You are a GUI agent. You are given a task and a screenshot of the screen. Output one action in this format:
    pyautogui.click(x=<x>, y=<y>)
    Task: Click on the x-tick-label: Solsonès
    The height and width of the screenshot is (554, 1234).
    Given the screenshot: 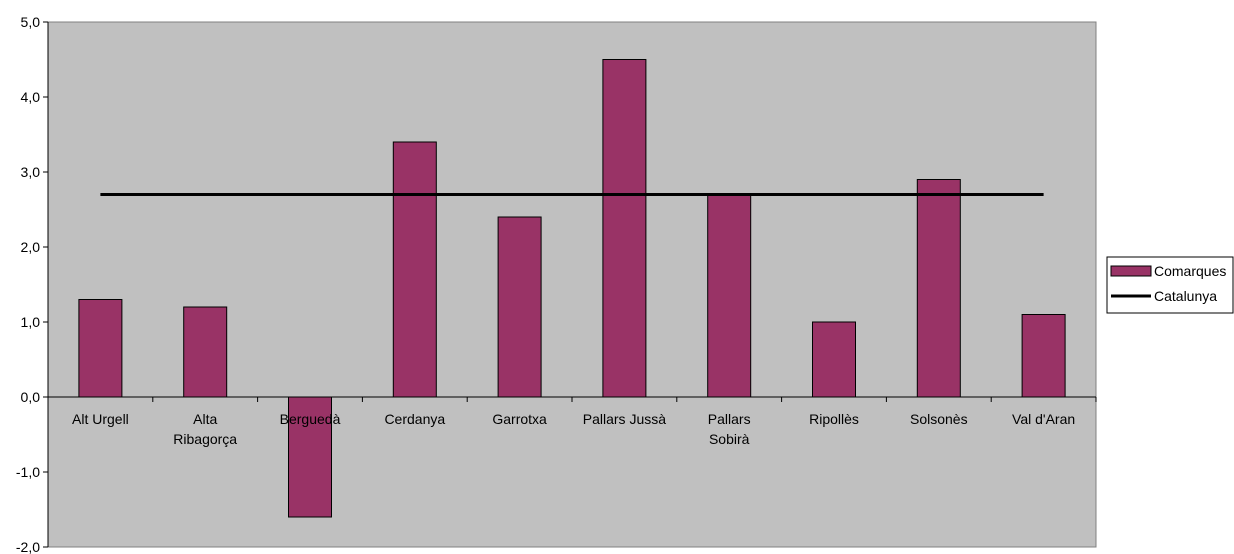 What is the action you would take?
    pyautogui.click(x=939, y=419)
    